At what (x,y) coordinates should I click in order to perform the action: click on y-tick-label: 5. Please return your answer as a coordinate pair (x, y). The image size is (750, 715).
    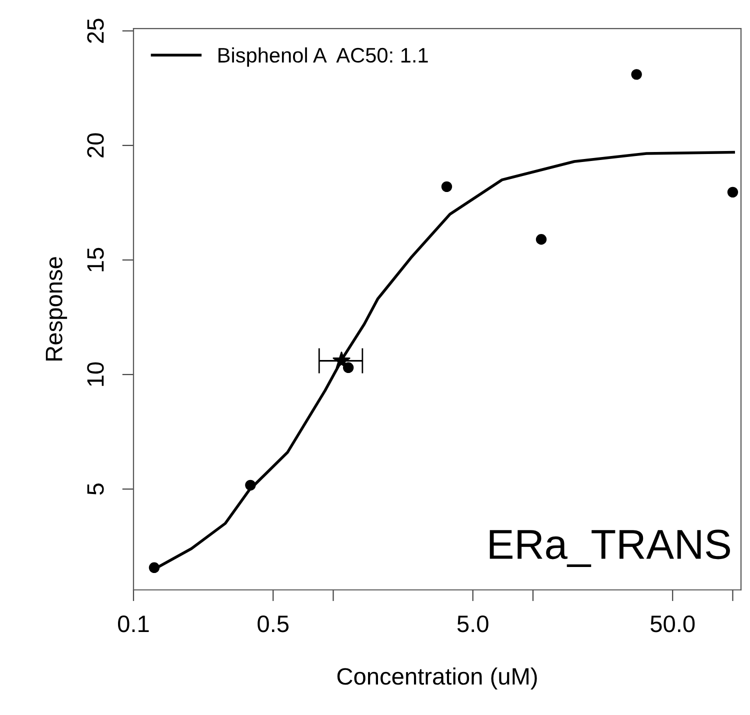
    Looking at the image, I should click on (95, 489).